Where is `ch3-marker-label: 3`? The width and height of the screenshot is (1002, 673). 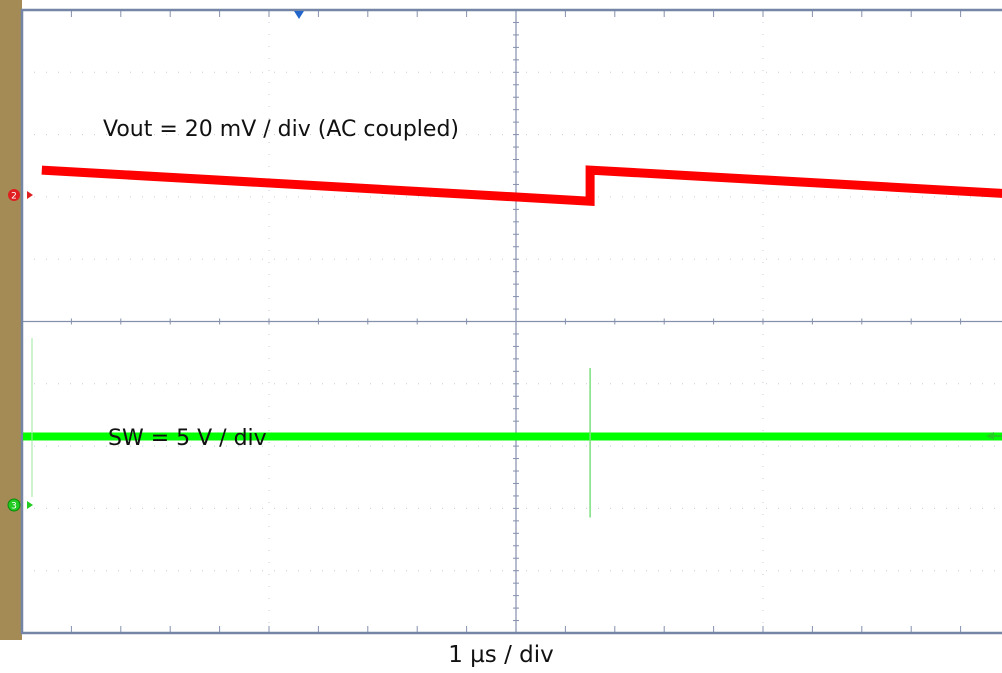
ch3-marker-label: 3 is located at coordinates (14, 507).